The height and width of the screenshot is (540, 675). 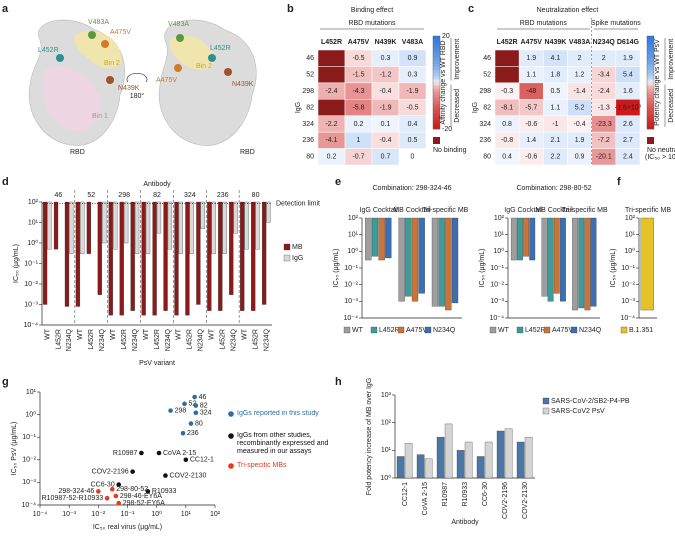 I want to click on null-note: (IC₅₀ > 100 µg/mL), so click(x=660, y=157).